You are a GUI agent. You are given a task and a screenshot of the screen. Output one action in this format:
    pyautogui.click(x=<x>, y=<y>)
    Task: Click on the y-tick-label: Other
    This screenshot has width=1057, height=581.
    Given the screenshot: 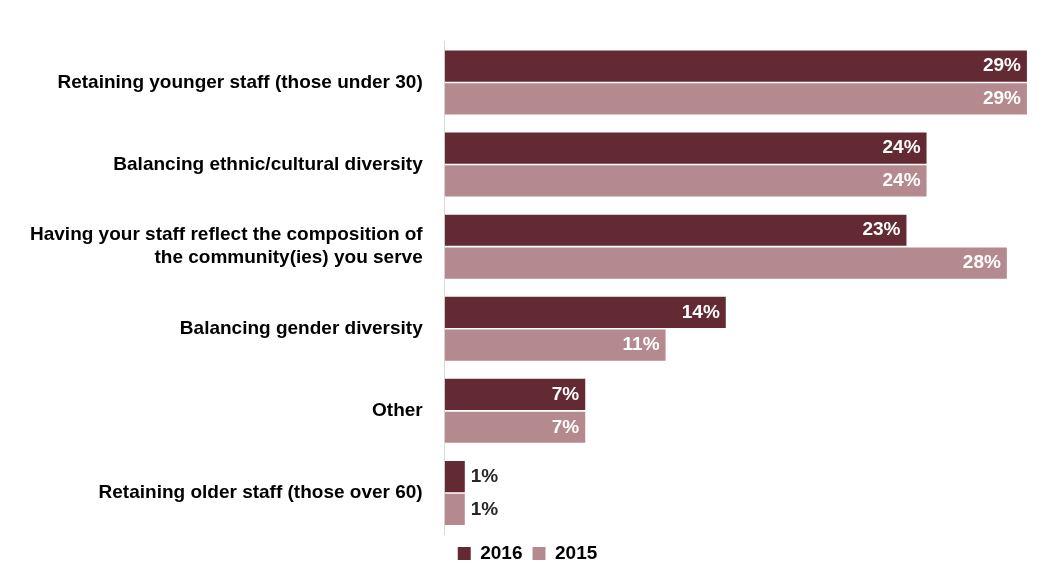 What is the action you would take?
    pyautogui.click(x=398, y=410)
    